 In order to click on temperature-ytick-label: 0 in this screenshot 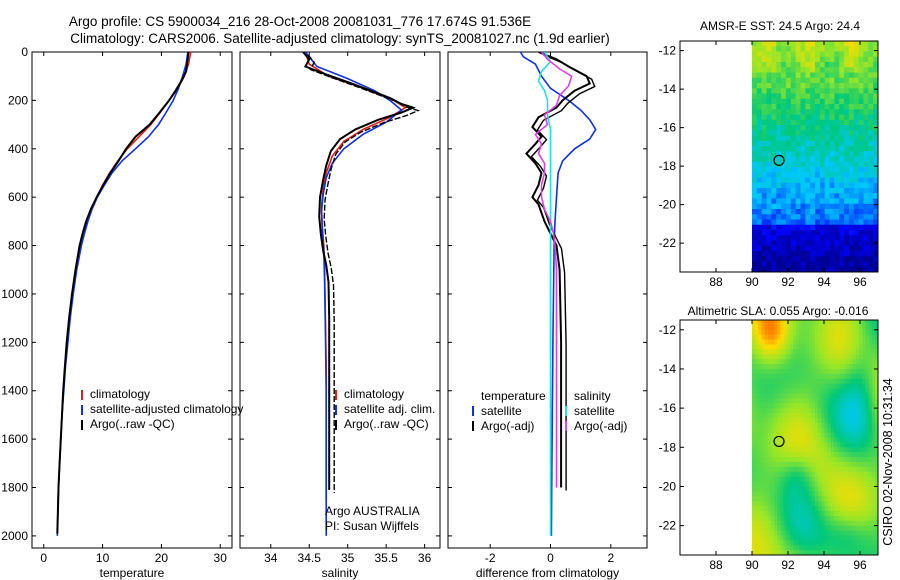, I will do `click(24, 52)`.